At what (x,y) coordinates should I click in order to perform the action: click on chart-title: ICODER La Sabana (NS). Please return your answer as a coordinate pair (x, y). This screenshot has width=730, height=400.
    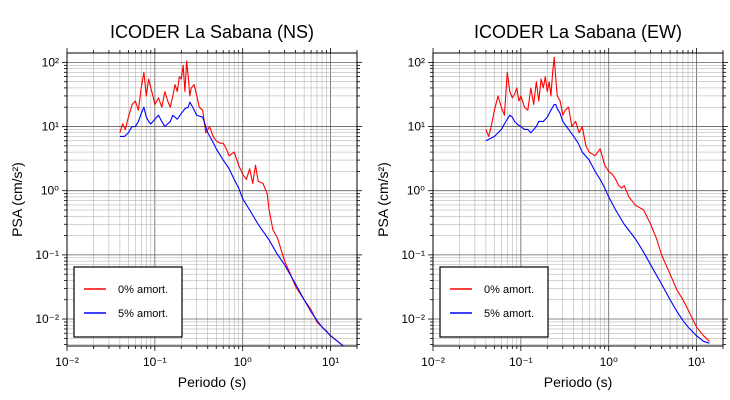
    Looking at the image, I should click on (212, 32).